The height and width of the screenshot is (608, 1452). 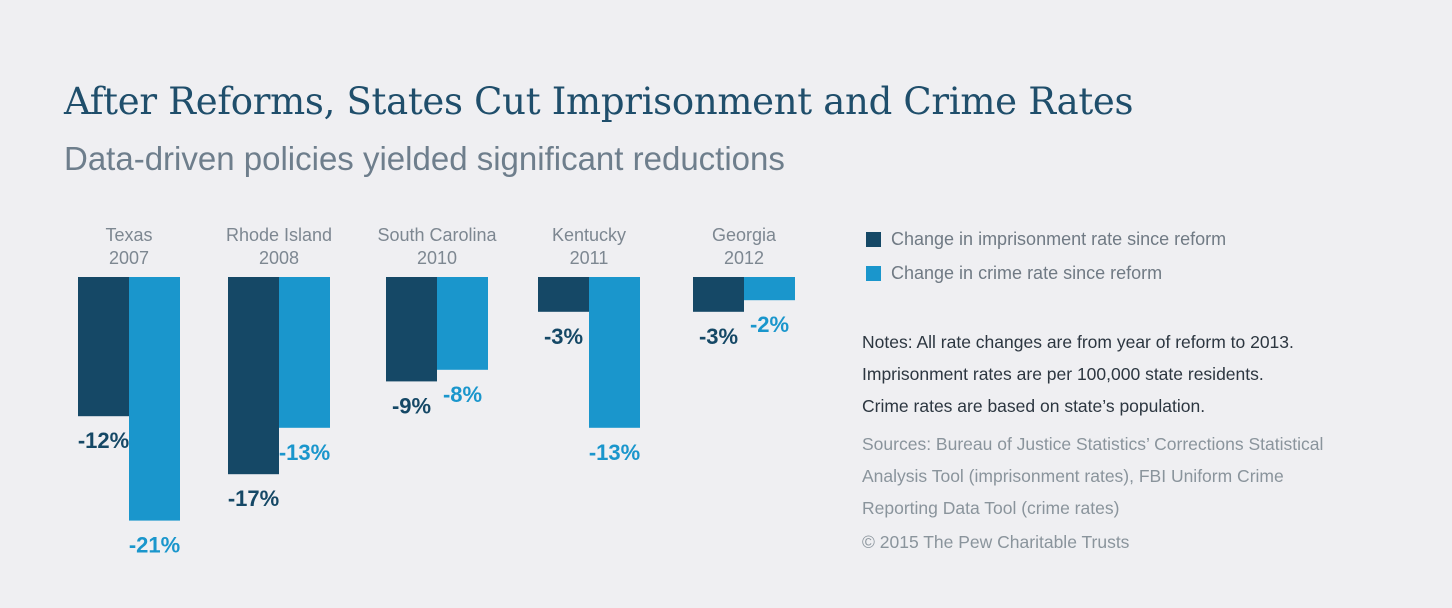 What do you see at coordinates (744, 258) in the screenshot?
I see `category-label-year: 2012` at bounding box center [744, 258].